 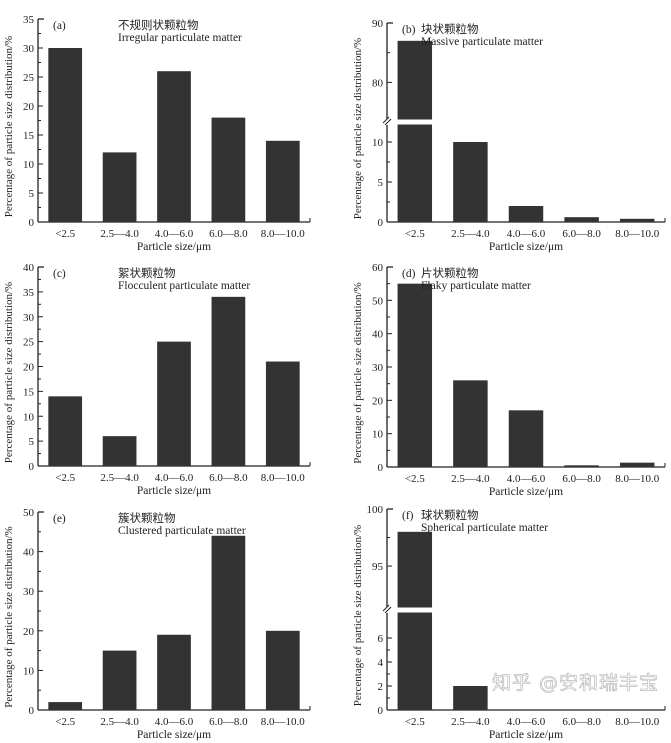 What do you see at coordinates (408, 516) in the screenshot?
I see `panel-letter: (f)` at bounding box center [408, 516].